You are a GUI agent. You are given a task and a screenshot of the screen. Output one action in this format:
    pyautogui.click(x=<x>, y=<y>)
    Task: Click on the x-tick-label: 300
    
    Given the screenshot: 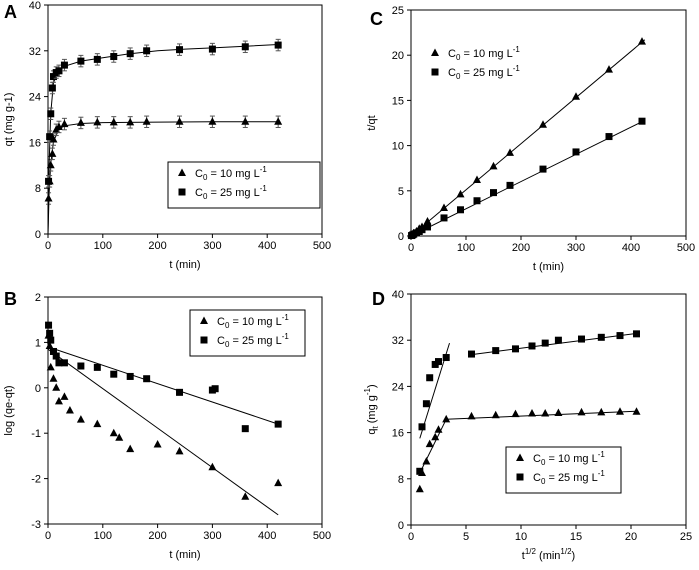 What is the action you would take?
    pyautogui.click(x=576, y=248)
    